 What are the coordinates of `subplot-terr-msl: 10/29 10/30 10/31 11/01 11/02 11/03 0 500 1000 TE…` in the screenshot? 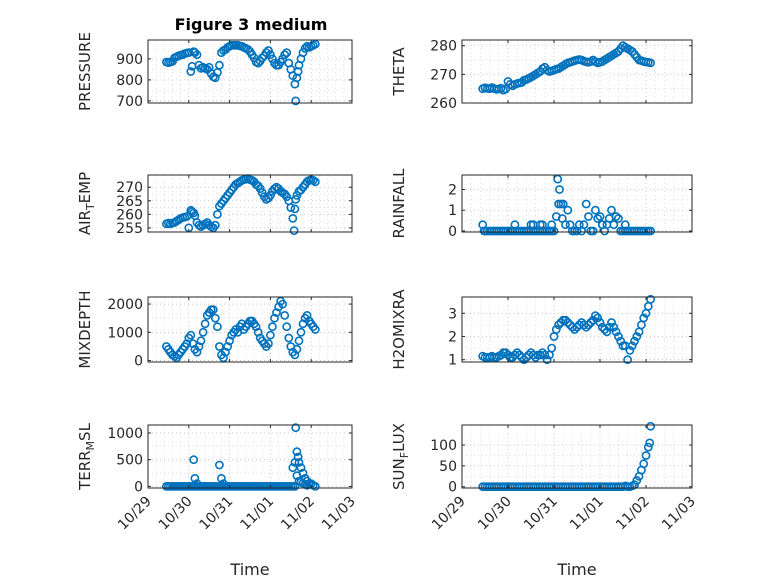 It's located at (217, 500).